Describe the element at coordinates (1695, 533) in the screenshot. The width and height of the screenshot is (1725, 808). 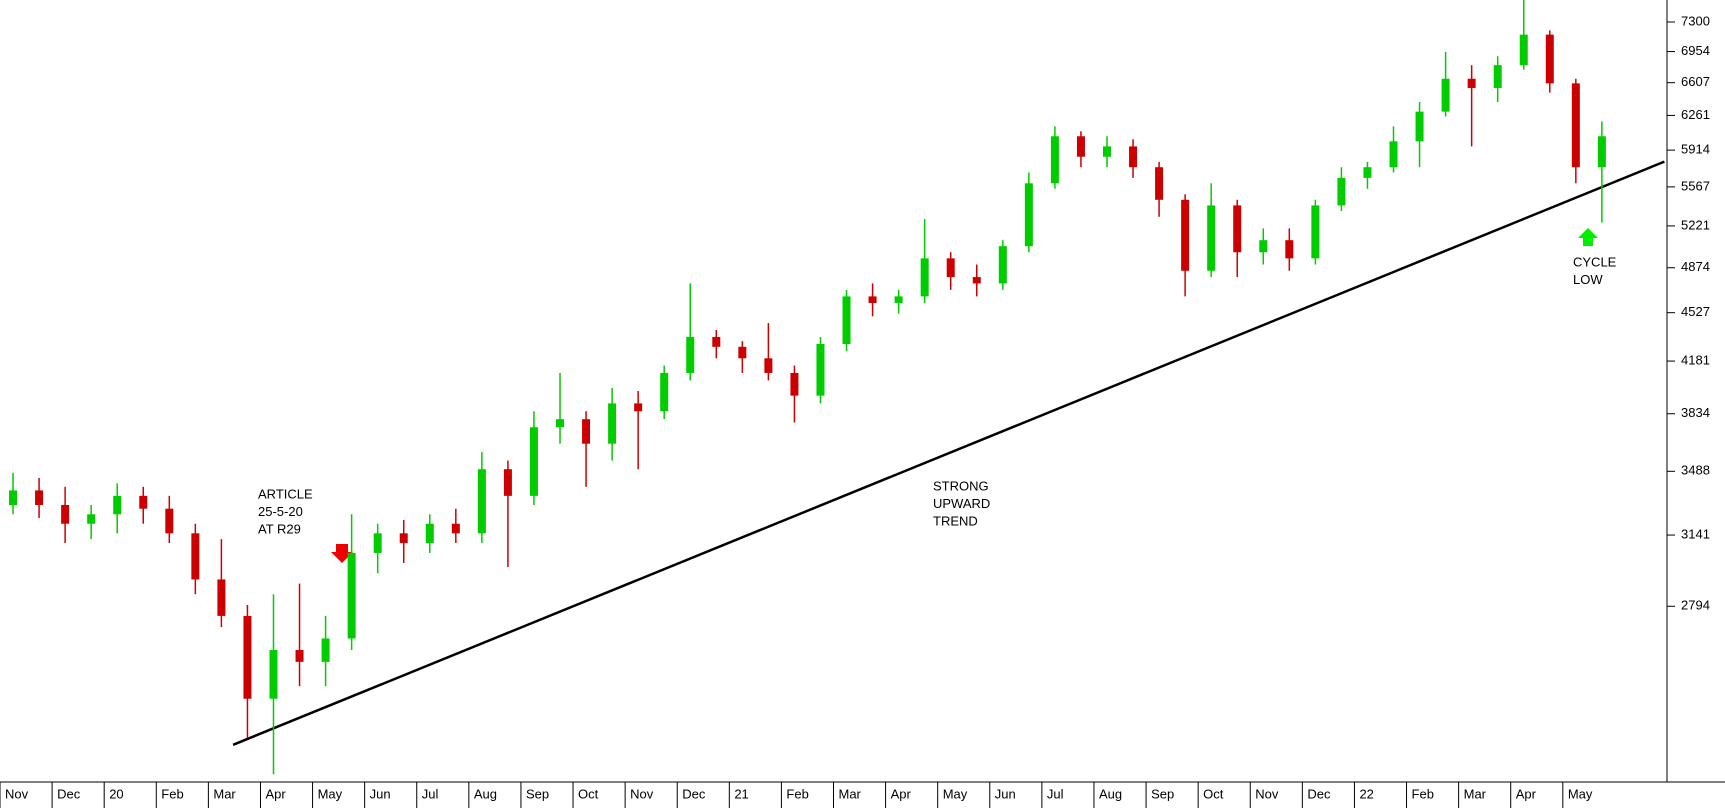
I see `y-tick-label: 3141` at that location.